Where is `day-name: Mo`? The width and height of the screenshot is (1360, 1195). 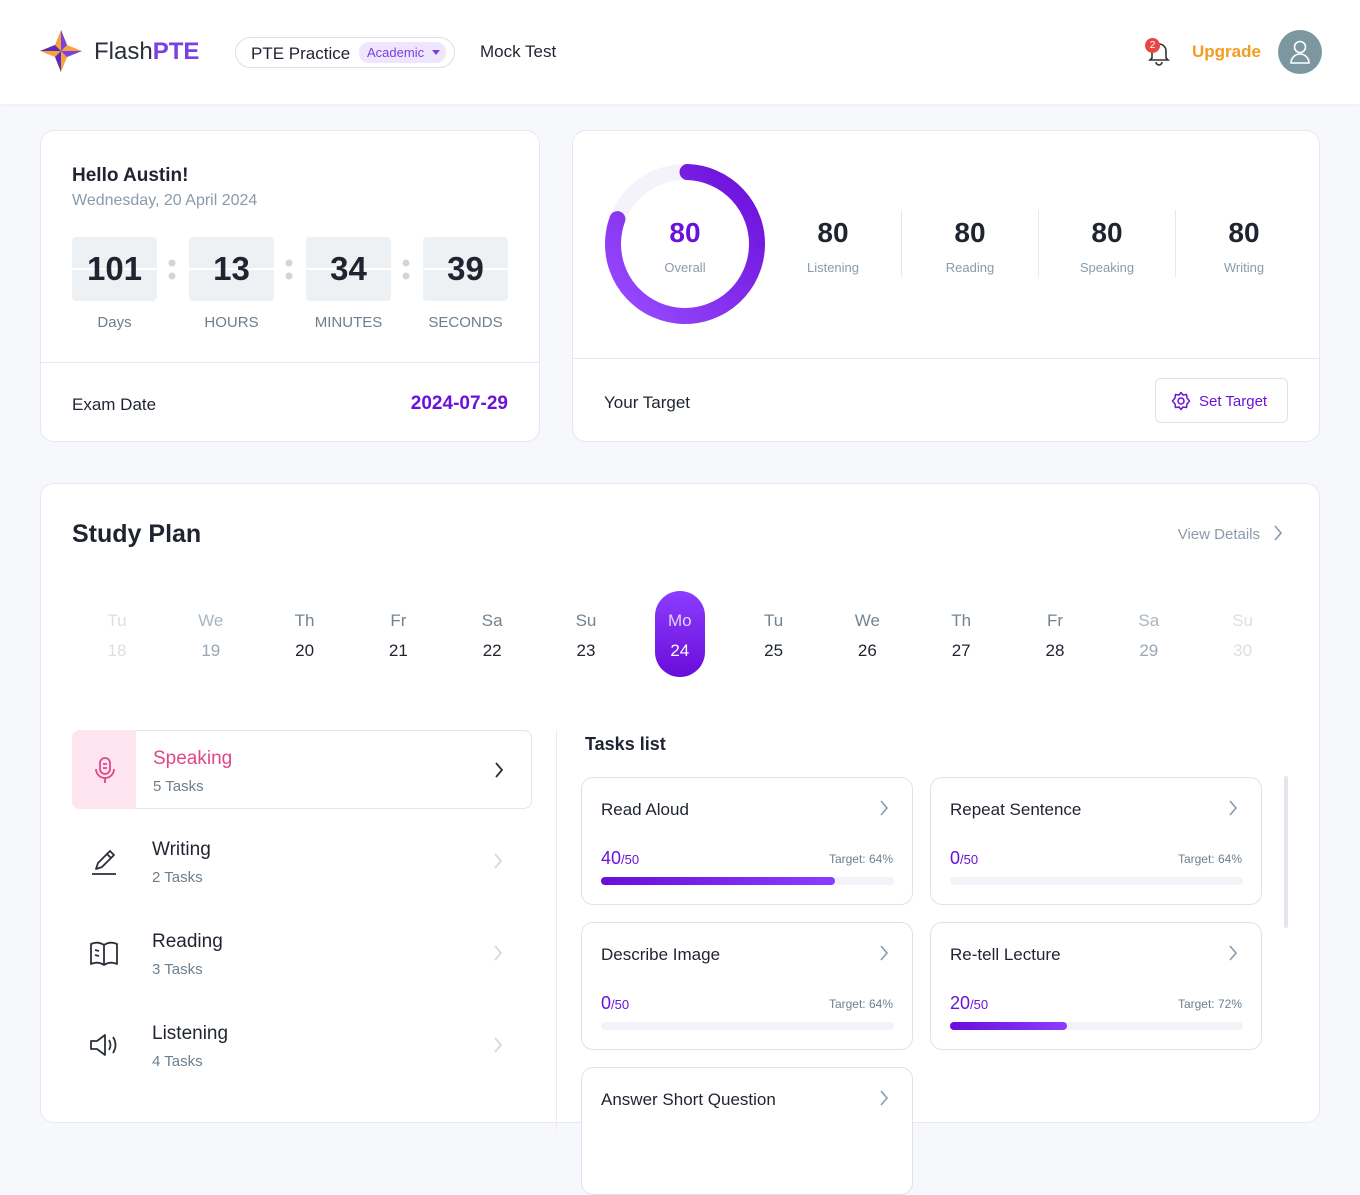
day-name: Mo is located at coordinates (679, 620).